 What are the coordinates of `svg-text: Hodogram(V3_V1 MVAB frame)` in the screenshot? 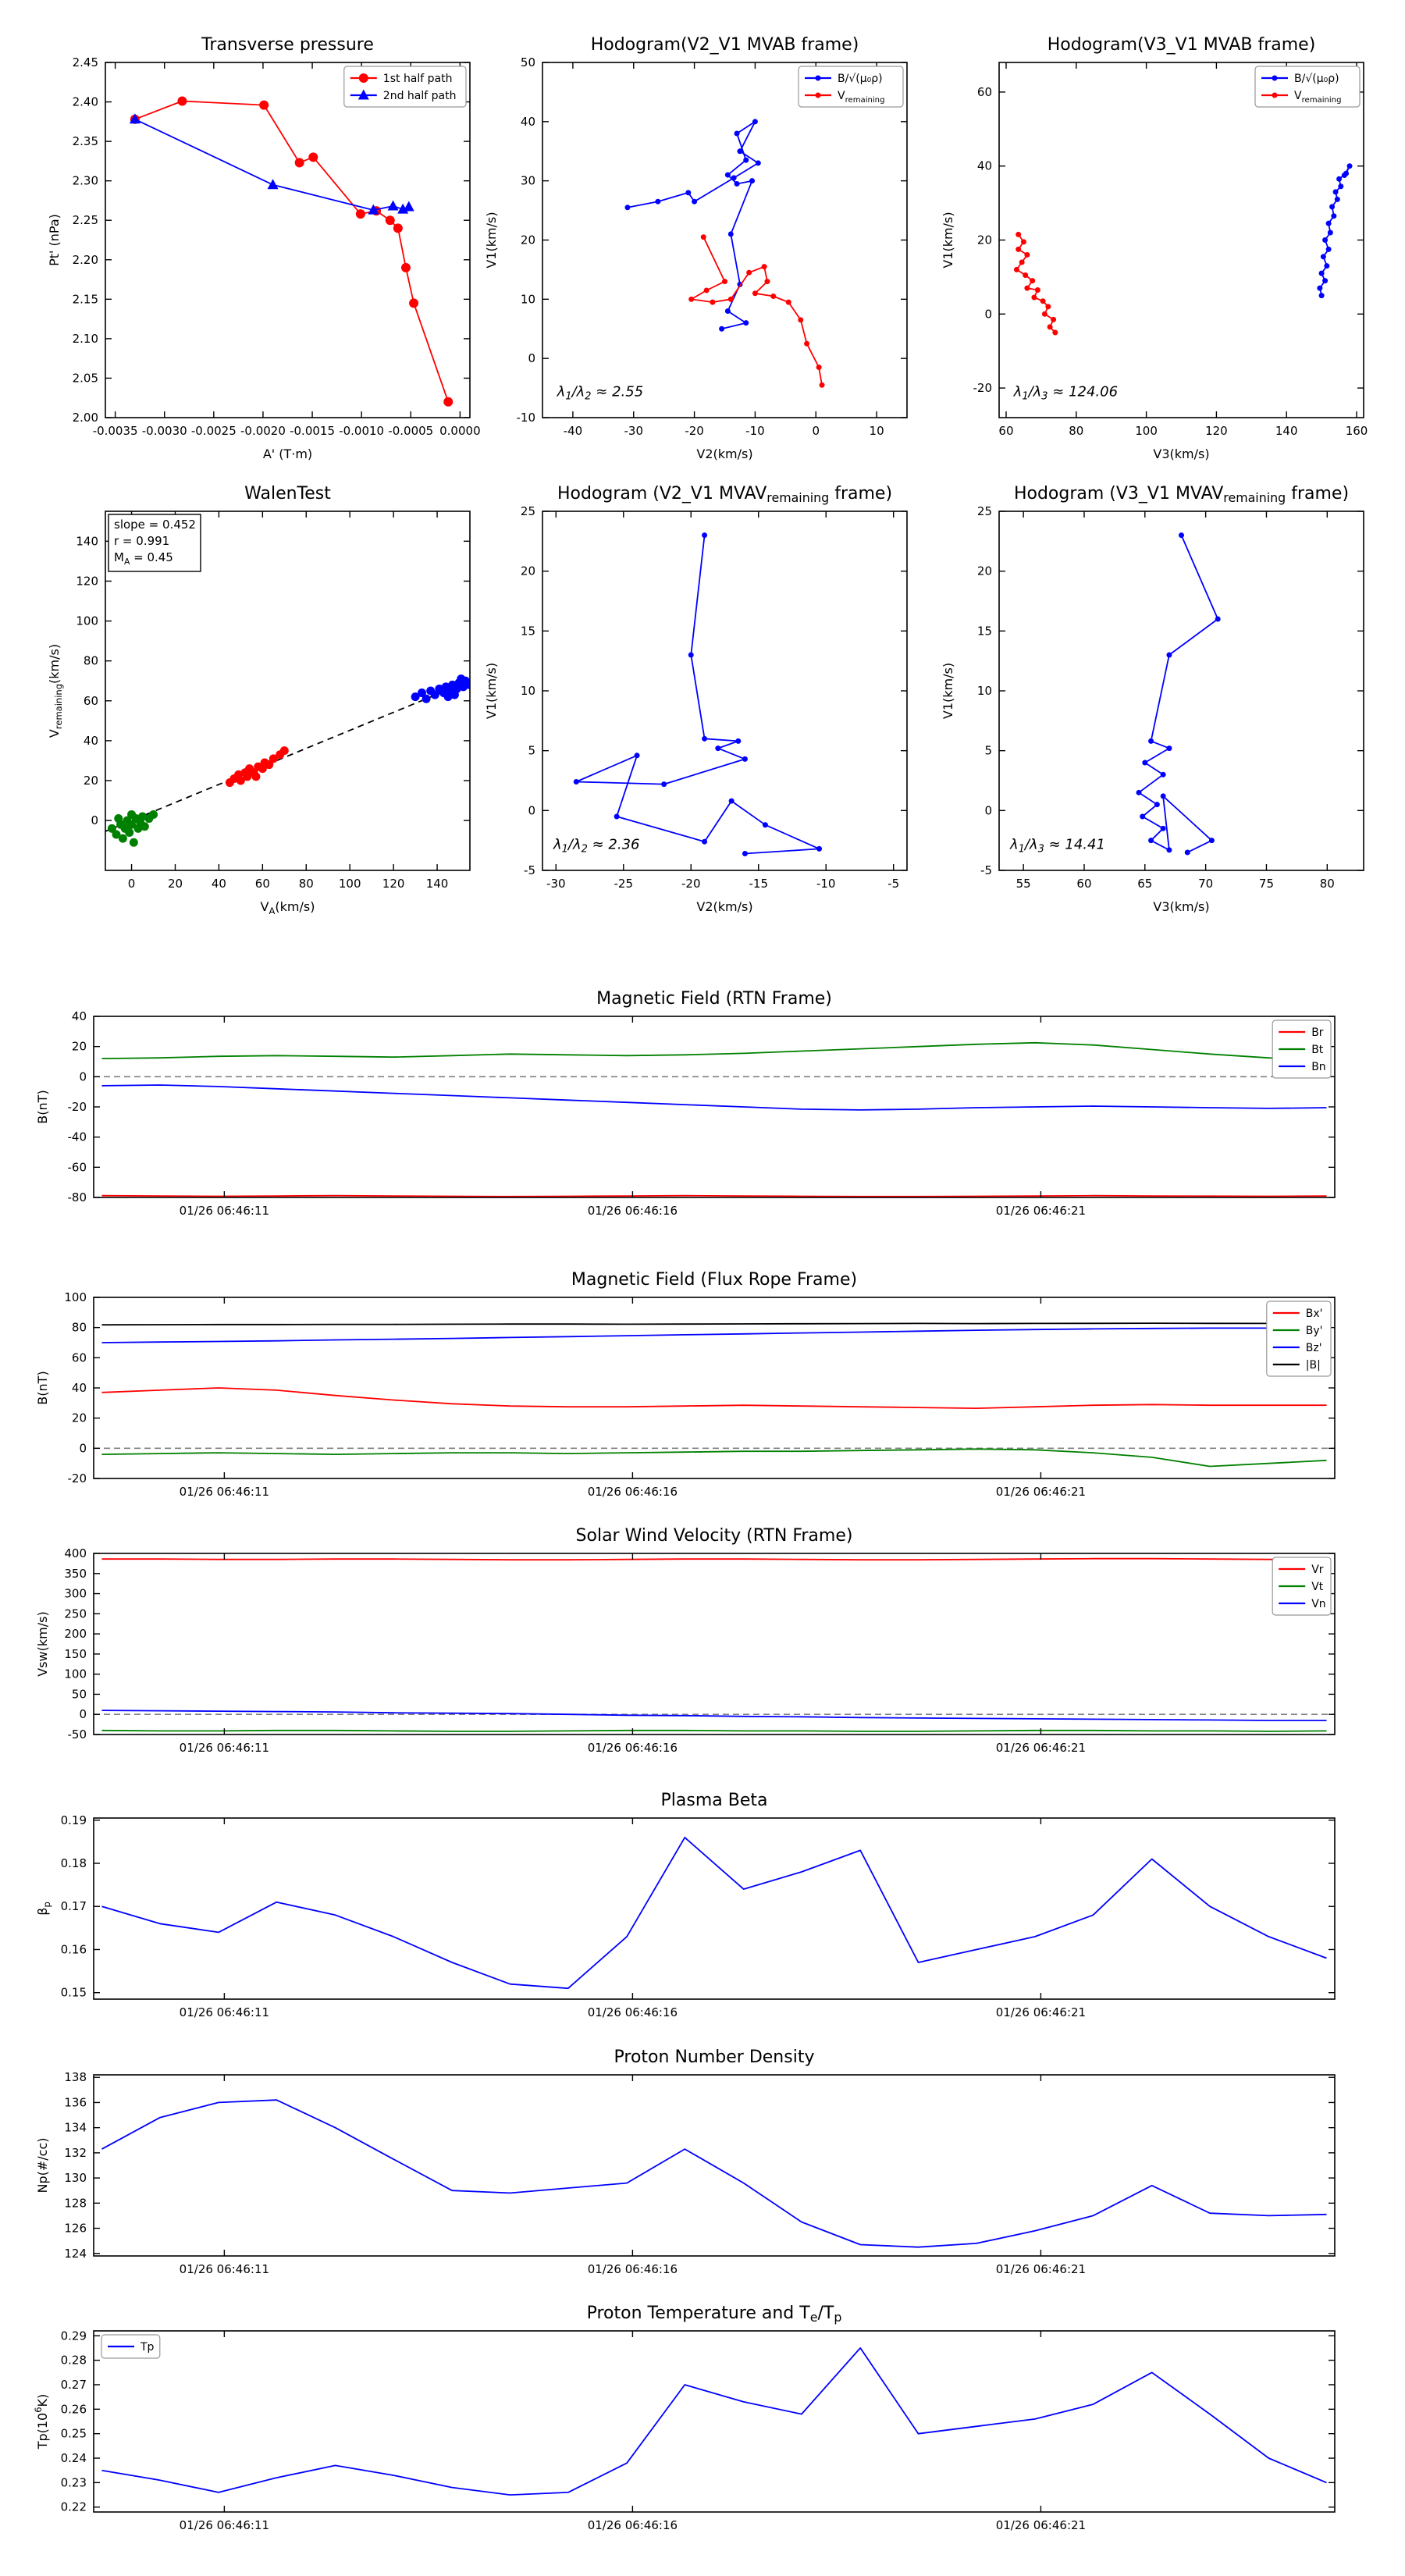 It's located at (1182, 45).